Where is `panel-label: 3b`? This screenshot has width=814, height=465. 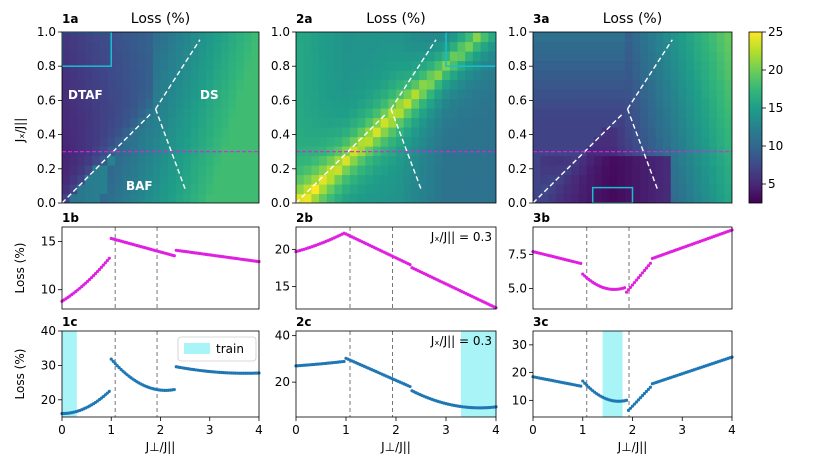 panel-label: 3b is located at coordinates (541, 218).